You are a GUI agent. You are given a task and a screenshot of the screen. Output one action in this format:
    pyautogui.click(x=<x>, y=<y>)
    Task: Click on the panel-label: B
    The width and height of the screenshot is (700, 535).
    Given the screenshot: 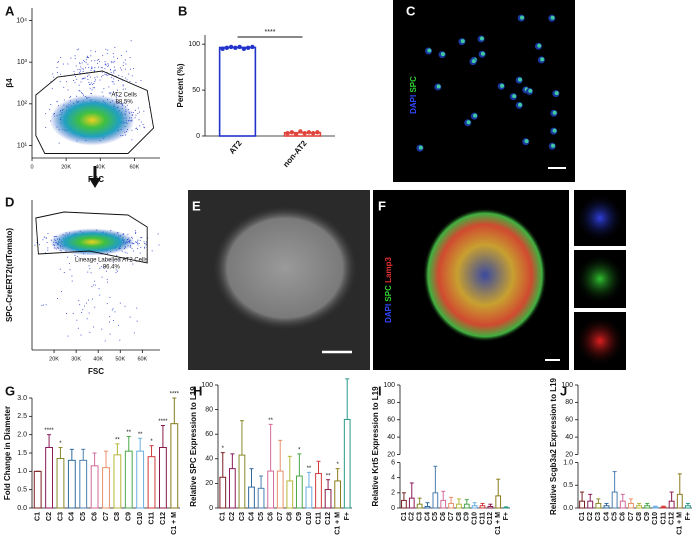 What is the action you would take?
    pyautogui.click(x=182, y=10)
    